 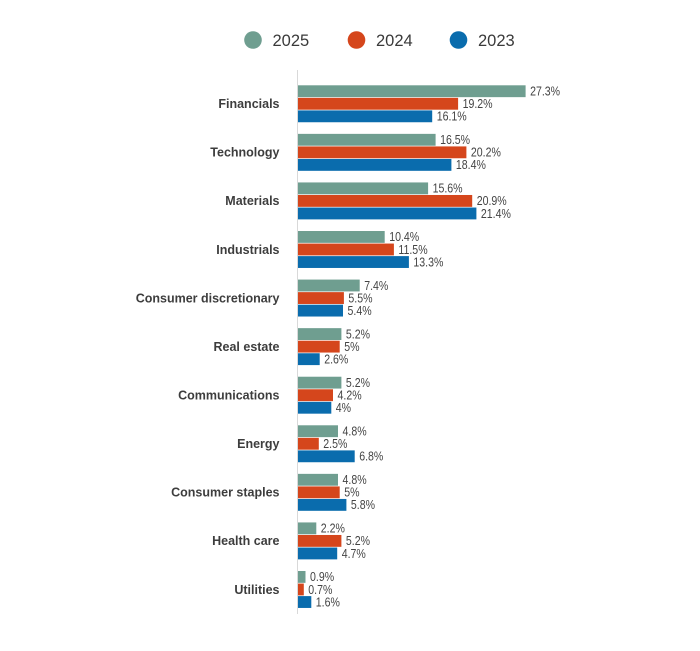 I want to click on svg-text: 27.3%, so click(x=545, y=92).